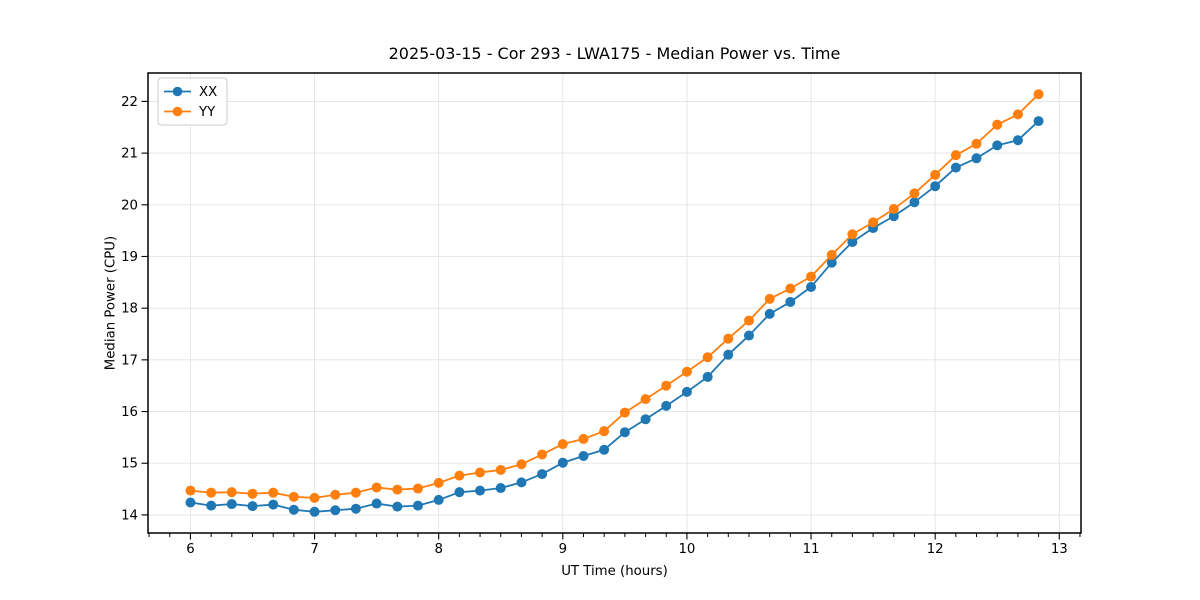 This screenshot has height=600, width=1200. I want to click on legend: XX YY, so click(192, 101).